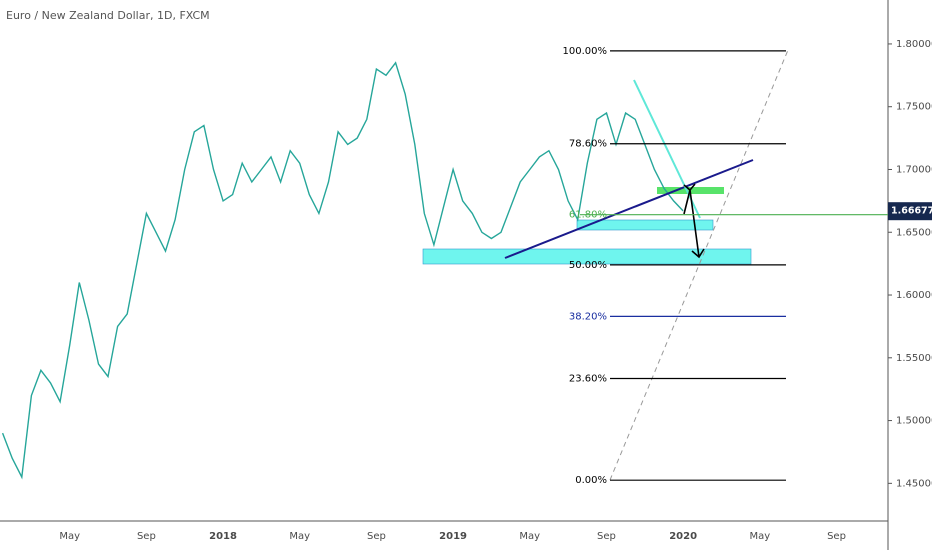  Describe the element at coordinates (591, 480) in the screenshot. I see `fib-label: 0.00%` at that location.